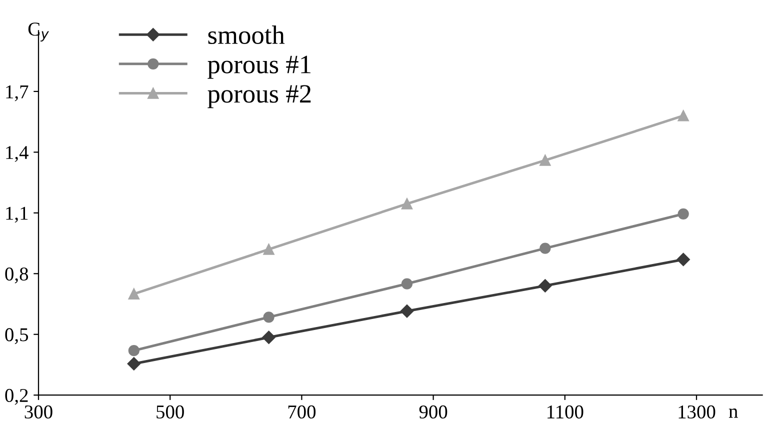 This screenshot has height=439, width=770. What do you see at coordinates (433, 412) in the screenshot?
I see `x-tick-label: 900` at bounding box center [433, 412].